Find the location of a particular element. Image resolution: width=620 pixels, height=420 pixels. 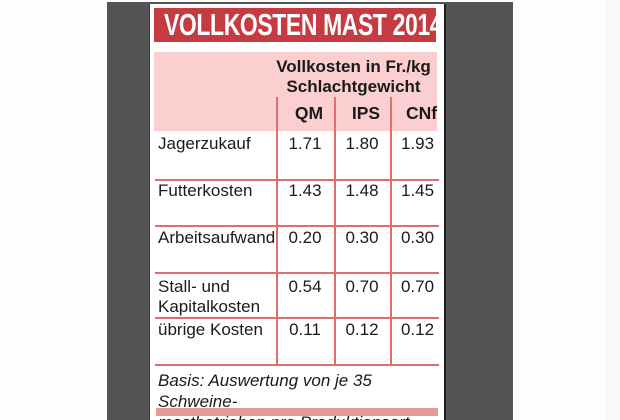

title-banner: VOLLKOSTEN MAST 2014 is located at coordinates (298, 24).